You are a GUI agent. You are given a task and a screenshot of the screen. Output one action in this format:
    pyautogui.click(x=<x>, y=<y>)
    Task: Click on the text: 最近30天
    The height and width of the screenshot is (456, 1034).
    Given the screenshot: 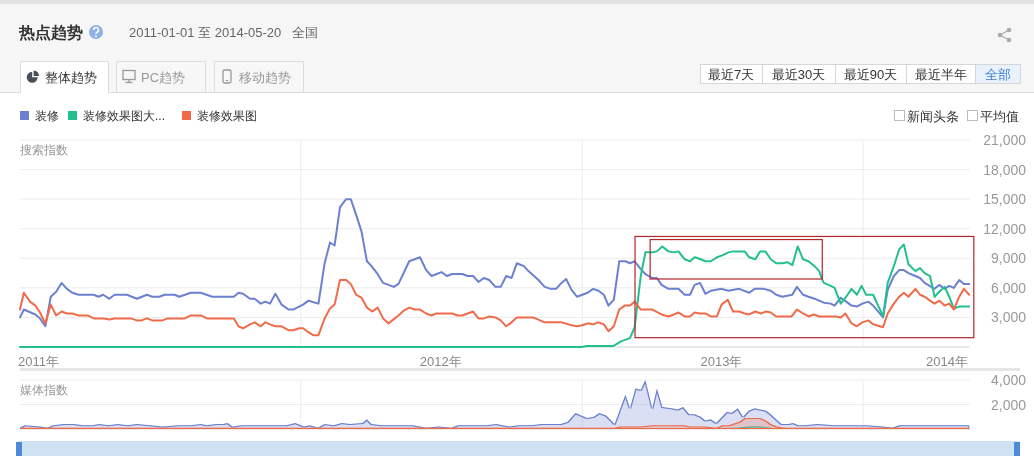 What is the action you would take?
    pyautogui.click(x=798, y=74)
    